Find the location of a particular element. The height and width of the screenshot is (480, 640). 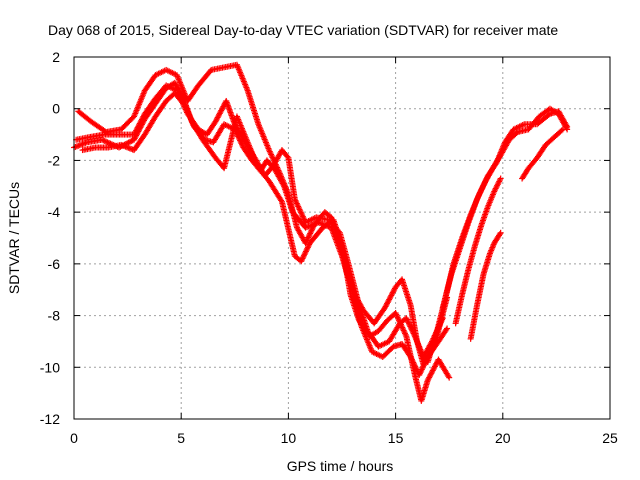

x-tick-label: 10 is located at coordinates (289, 438).